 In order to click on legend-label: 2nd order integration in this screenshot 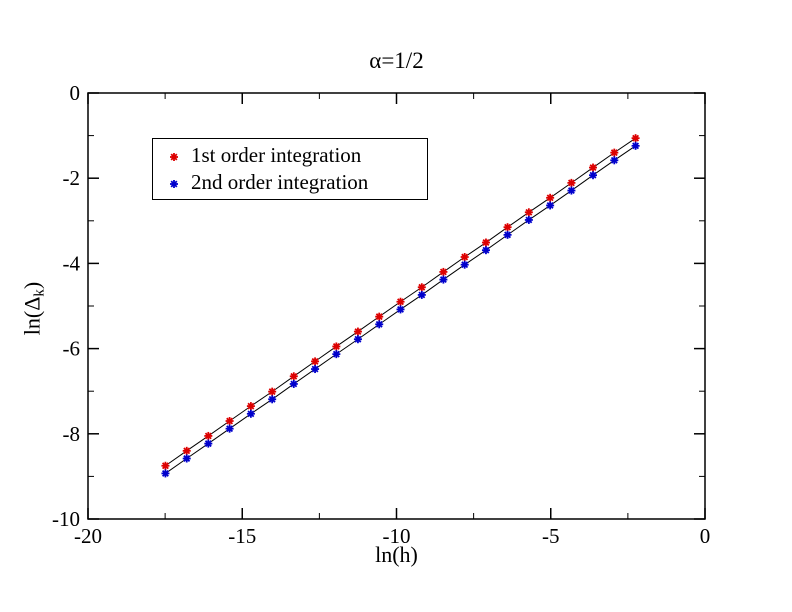, I will do `click(280, 182)`.